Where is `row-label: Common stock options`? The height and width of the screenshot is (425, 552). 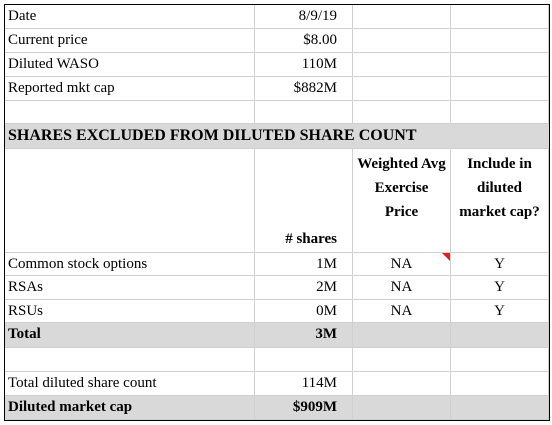
row-label: Common stock options is located at coordinates (130, 264).